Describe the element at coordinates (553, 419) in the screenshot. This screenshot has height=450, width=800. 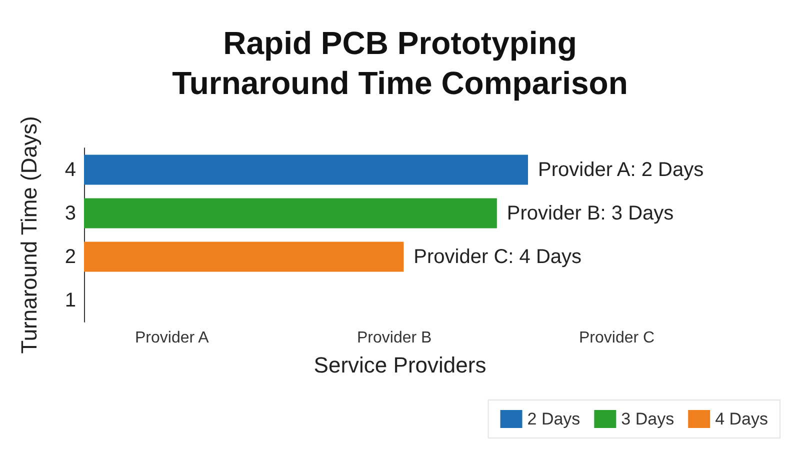
I see `legend-label: 2 Days` at that location.